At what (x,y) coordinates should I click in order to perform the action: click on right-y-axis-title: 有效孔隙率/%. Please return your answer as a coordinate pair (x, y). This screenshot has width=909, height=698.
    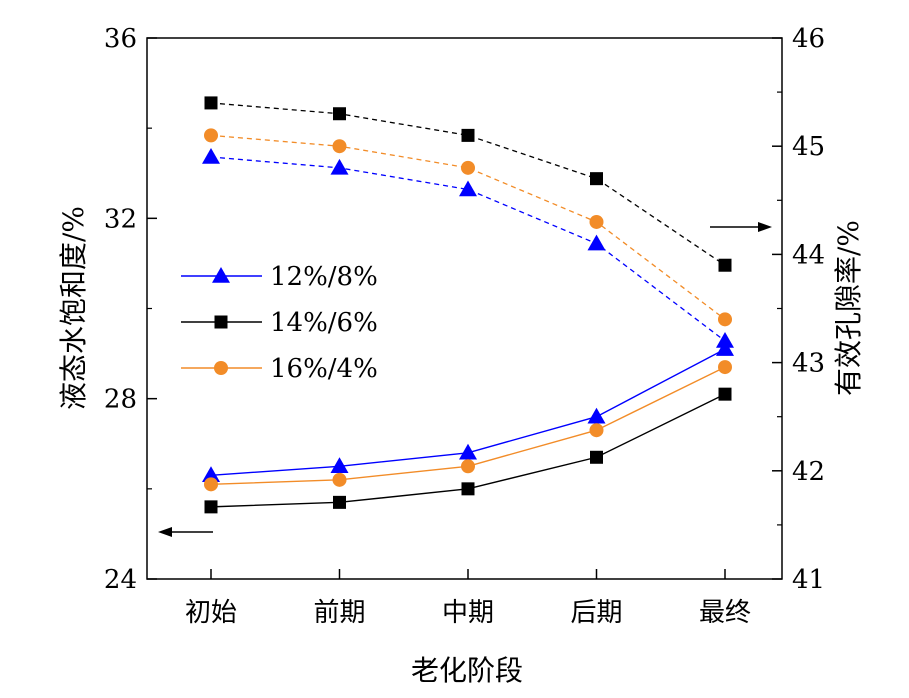
    Looking at the image, I should click on (848, 308).